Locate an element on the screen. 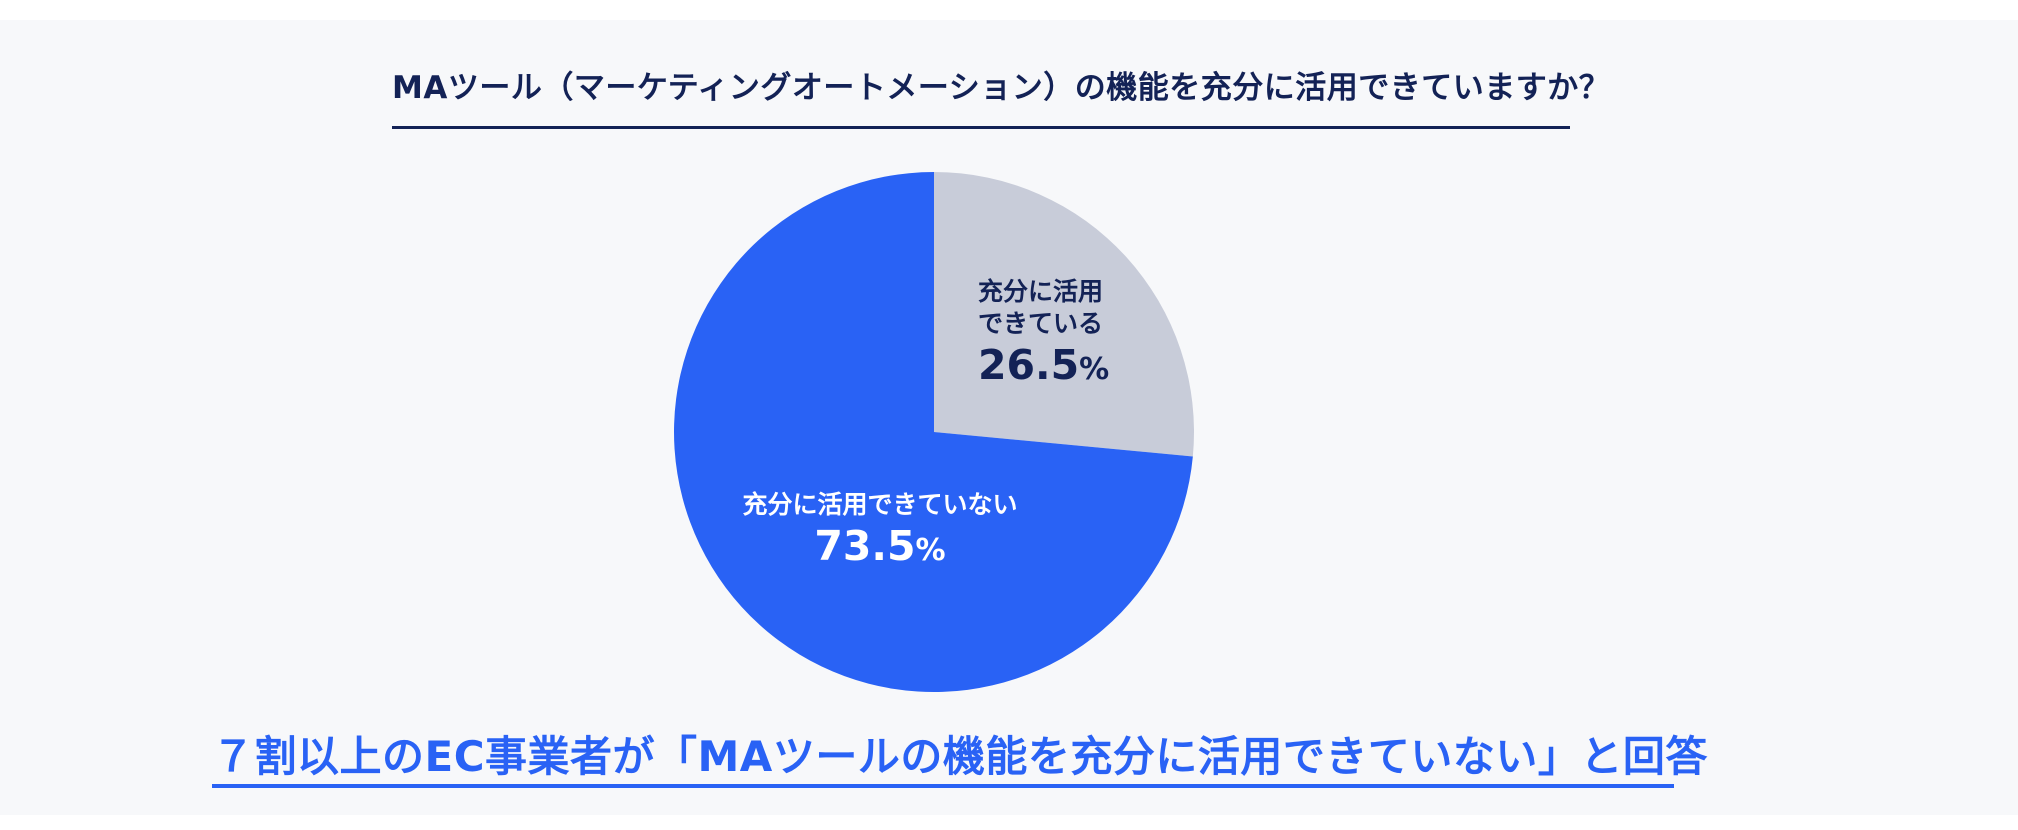 Image resolution: width=2018 pixels, height=830 pixels. conclusion-underline is located at coordinates (943, 786).